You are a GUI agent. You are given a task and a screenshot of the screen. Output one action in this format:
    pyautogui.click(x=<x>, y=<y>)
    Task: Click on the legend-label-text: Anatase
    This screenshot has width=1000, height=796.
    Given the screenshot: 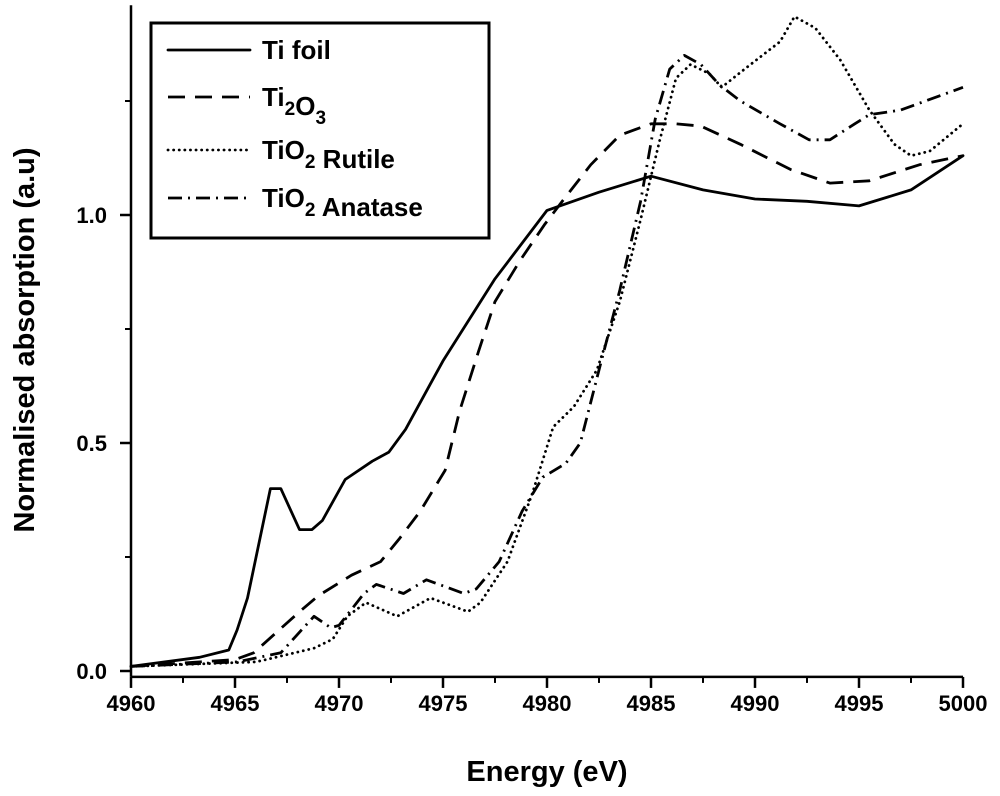 What is the action you would take?
    pyautogui.click(x=368, y=207)
    